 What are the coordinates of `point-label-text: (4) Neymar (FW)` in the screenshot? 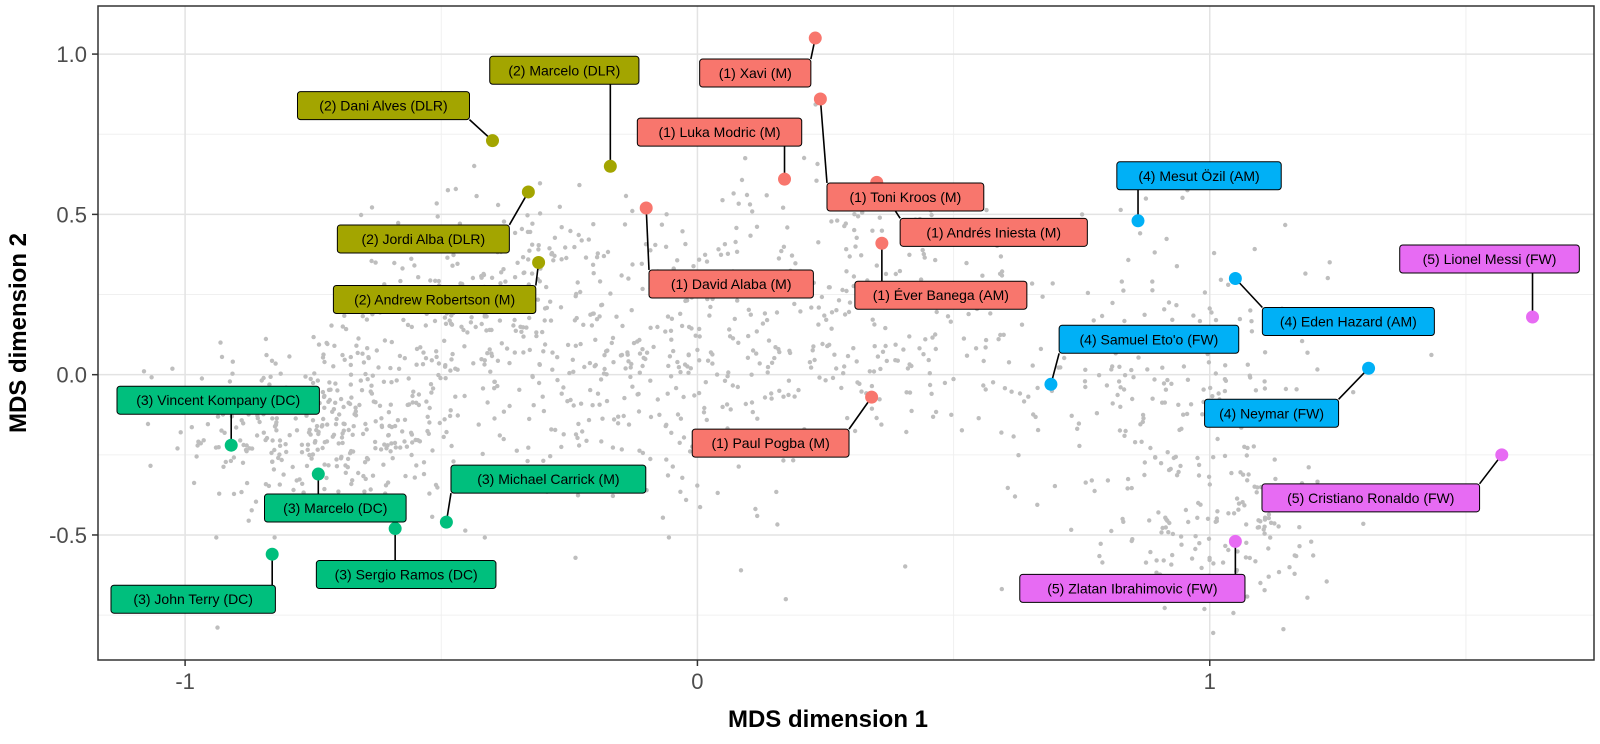 It's located at (1271, 413).